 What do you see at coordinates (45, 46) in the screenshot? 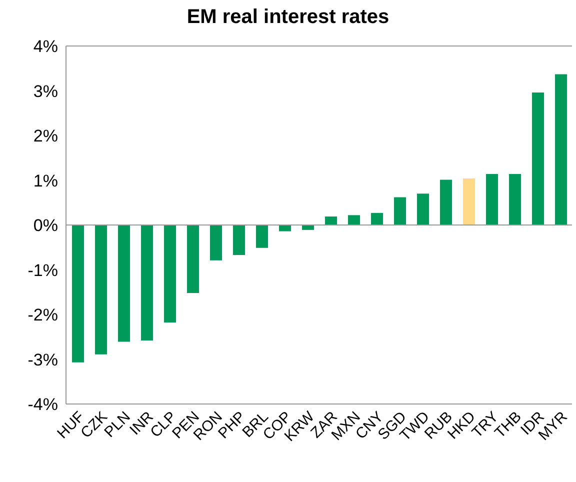
I see `y-tick-label: 4%` at bounding box center [45, 46].